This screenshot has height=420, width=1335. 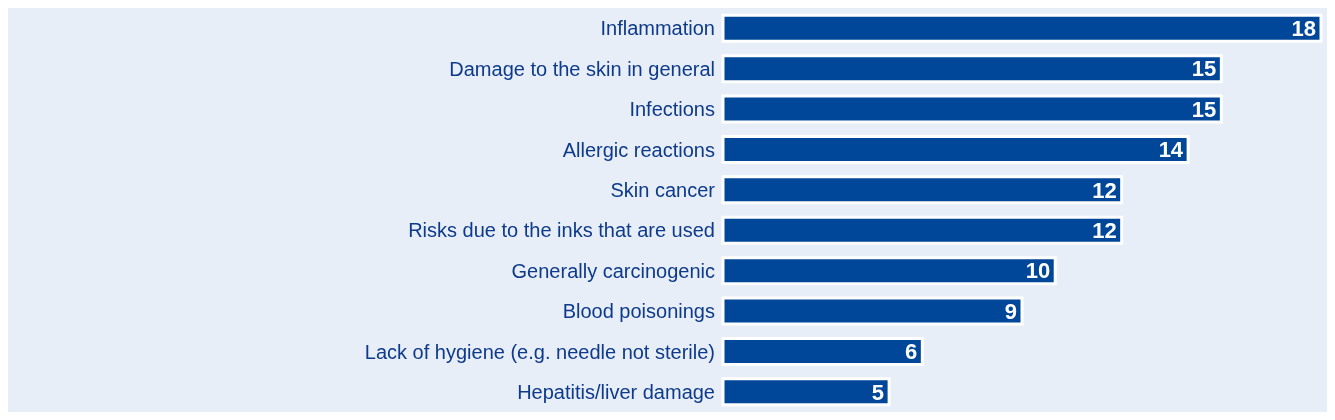 I want to click on data-label: 6, so click(x=911, y=352).